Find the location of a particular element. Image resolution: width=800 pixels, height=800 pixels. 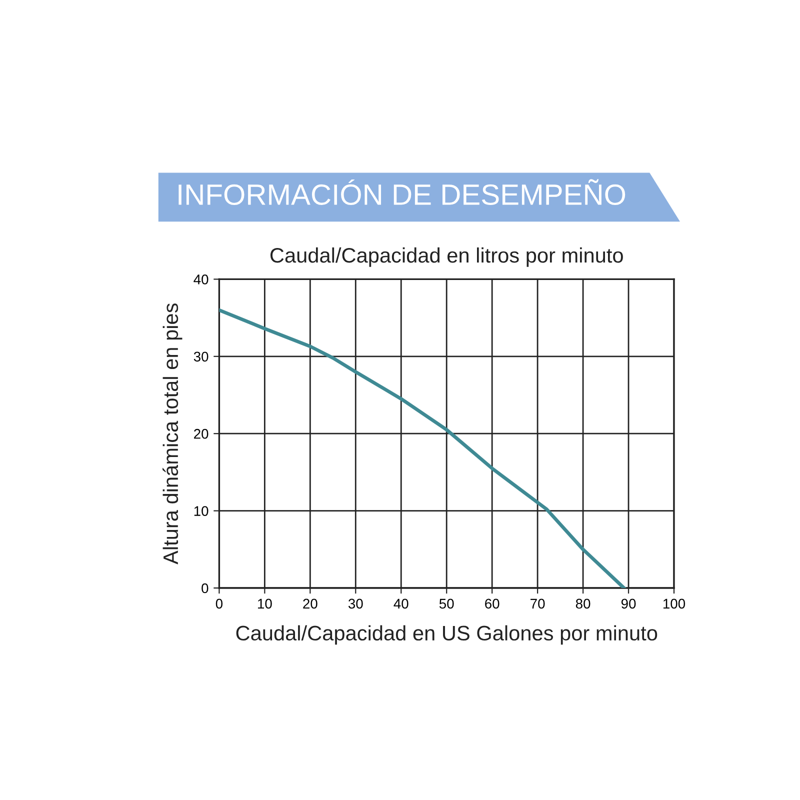

x-tick-label: 10 is located at coordinates (265, 603).